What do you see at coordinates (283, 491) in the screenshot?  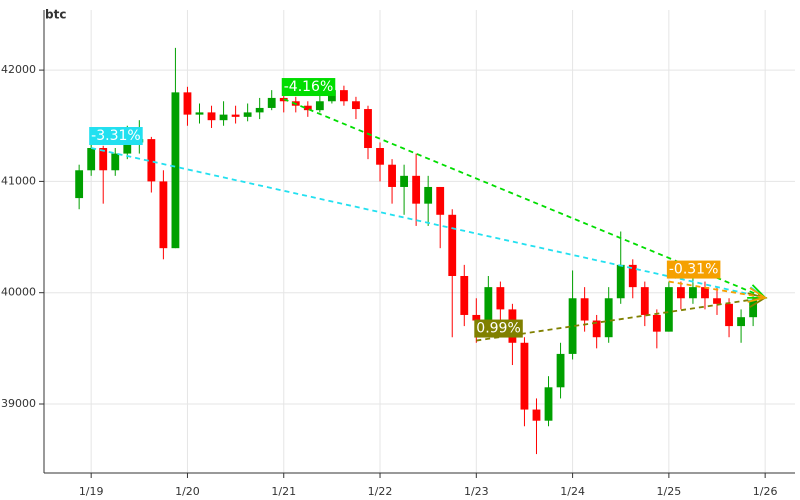 I see `x-tick-label: 1/21` at bounding box center [283, 491].